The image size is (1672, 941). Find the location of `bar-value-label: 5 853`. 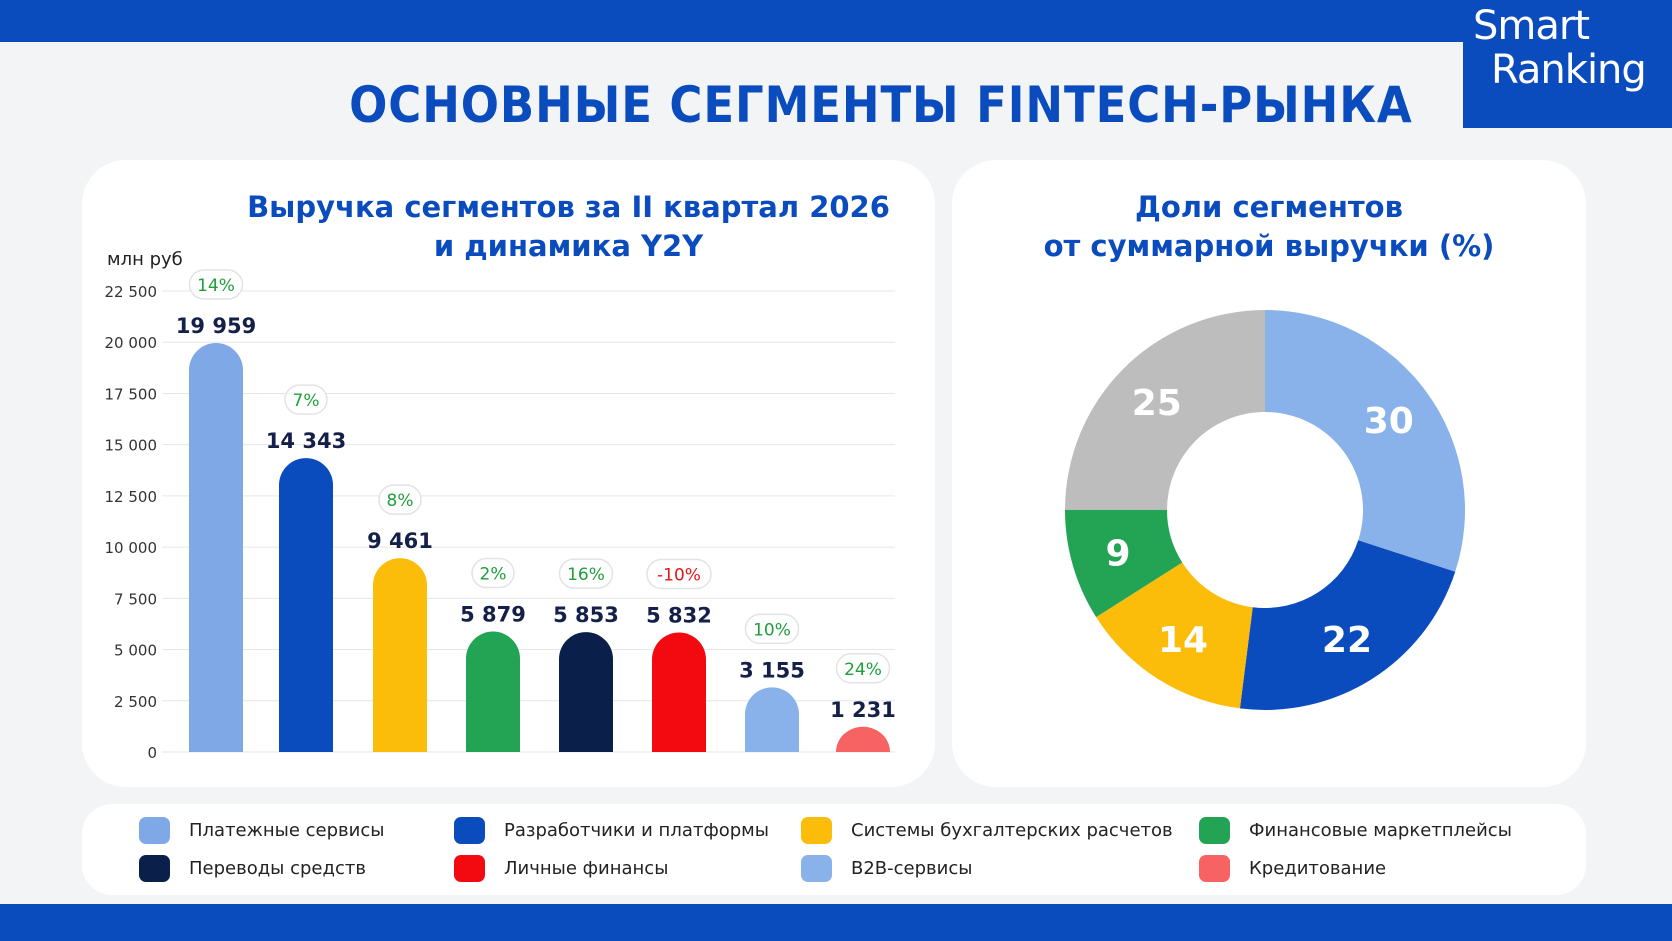

bar-value-label: 5 853 is located at coordinates (586, 615).